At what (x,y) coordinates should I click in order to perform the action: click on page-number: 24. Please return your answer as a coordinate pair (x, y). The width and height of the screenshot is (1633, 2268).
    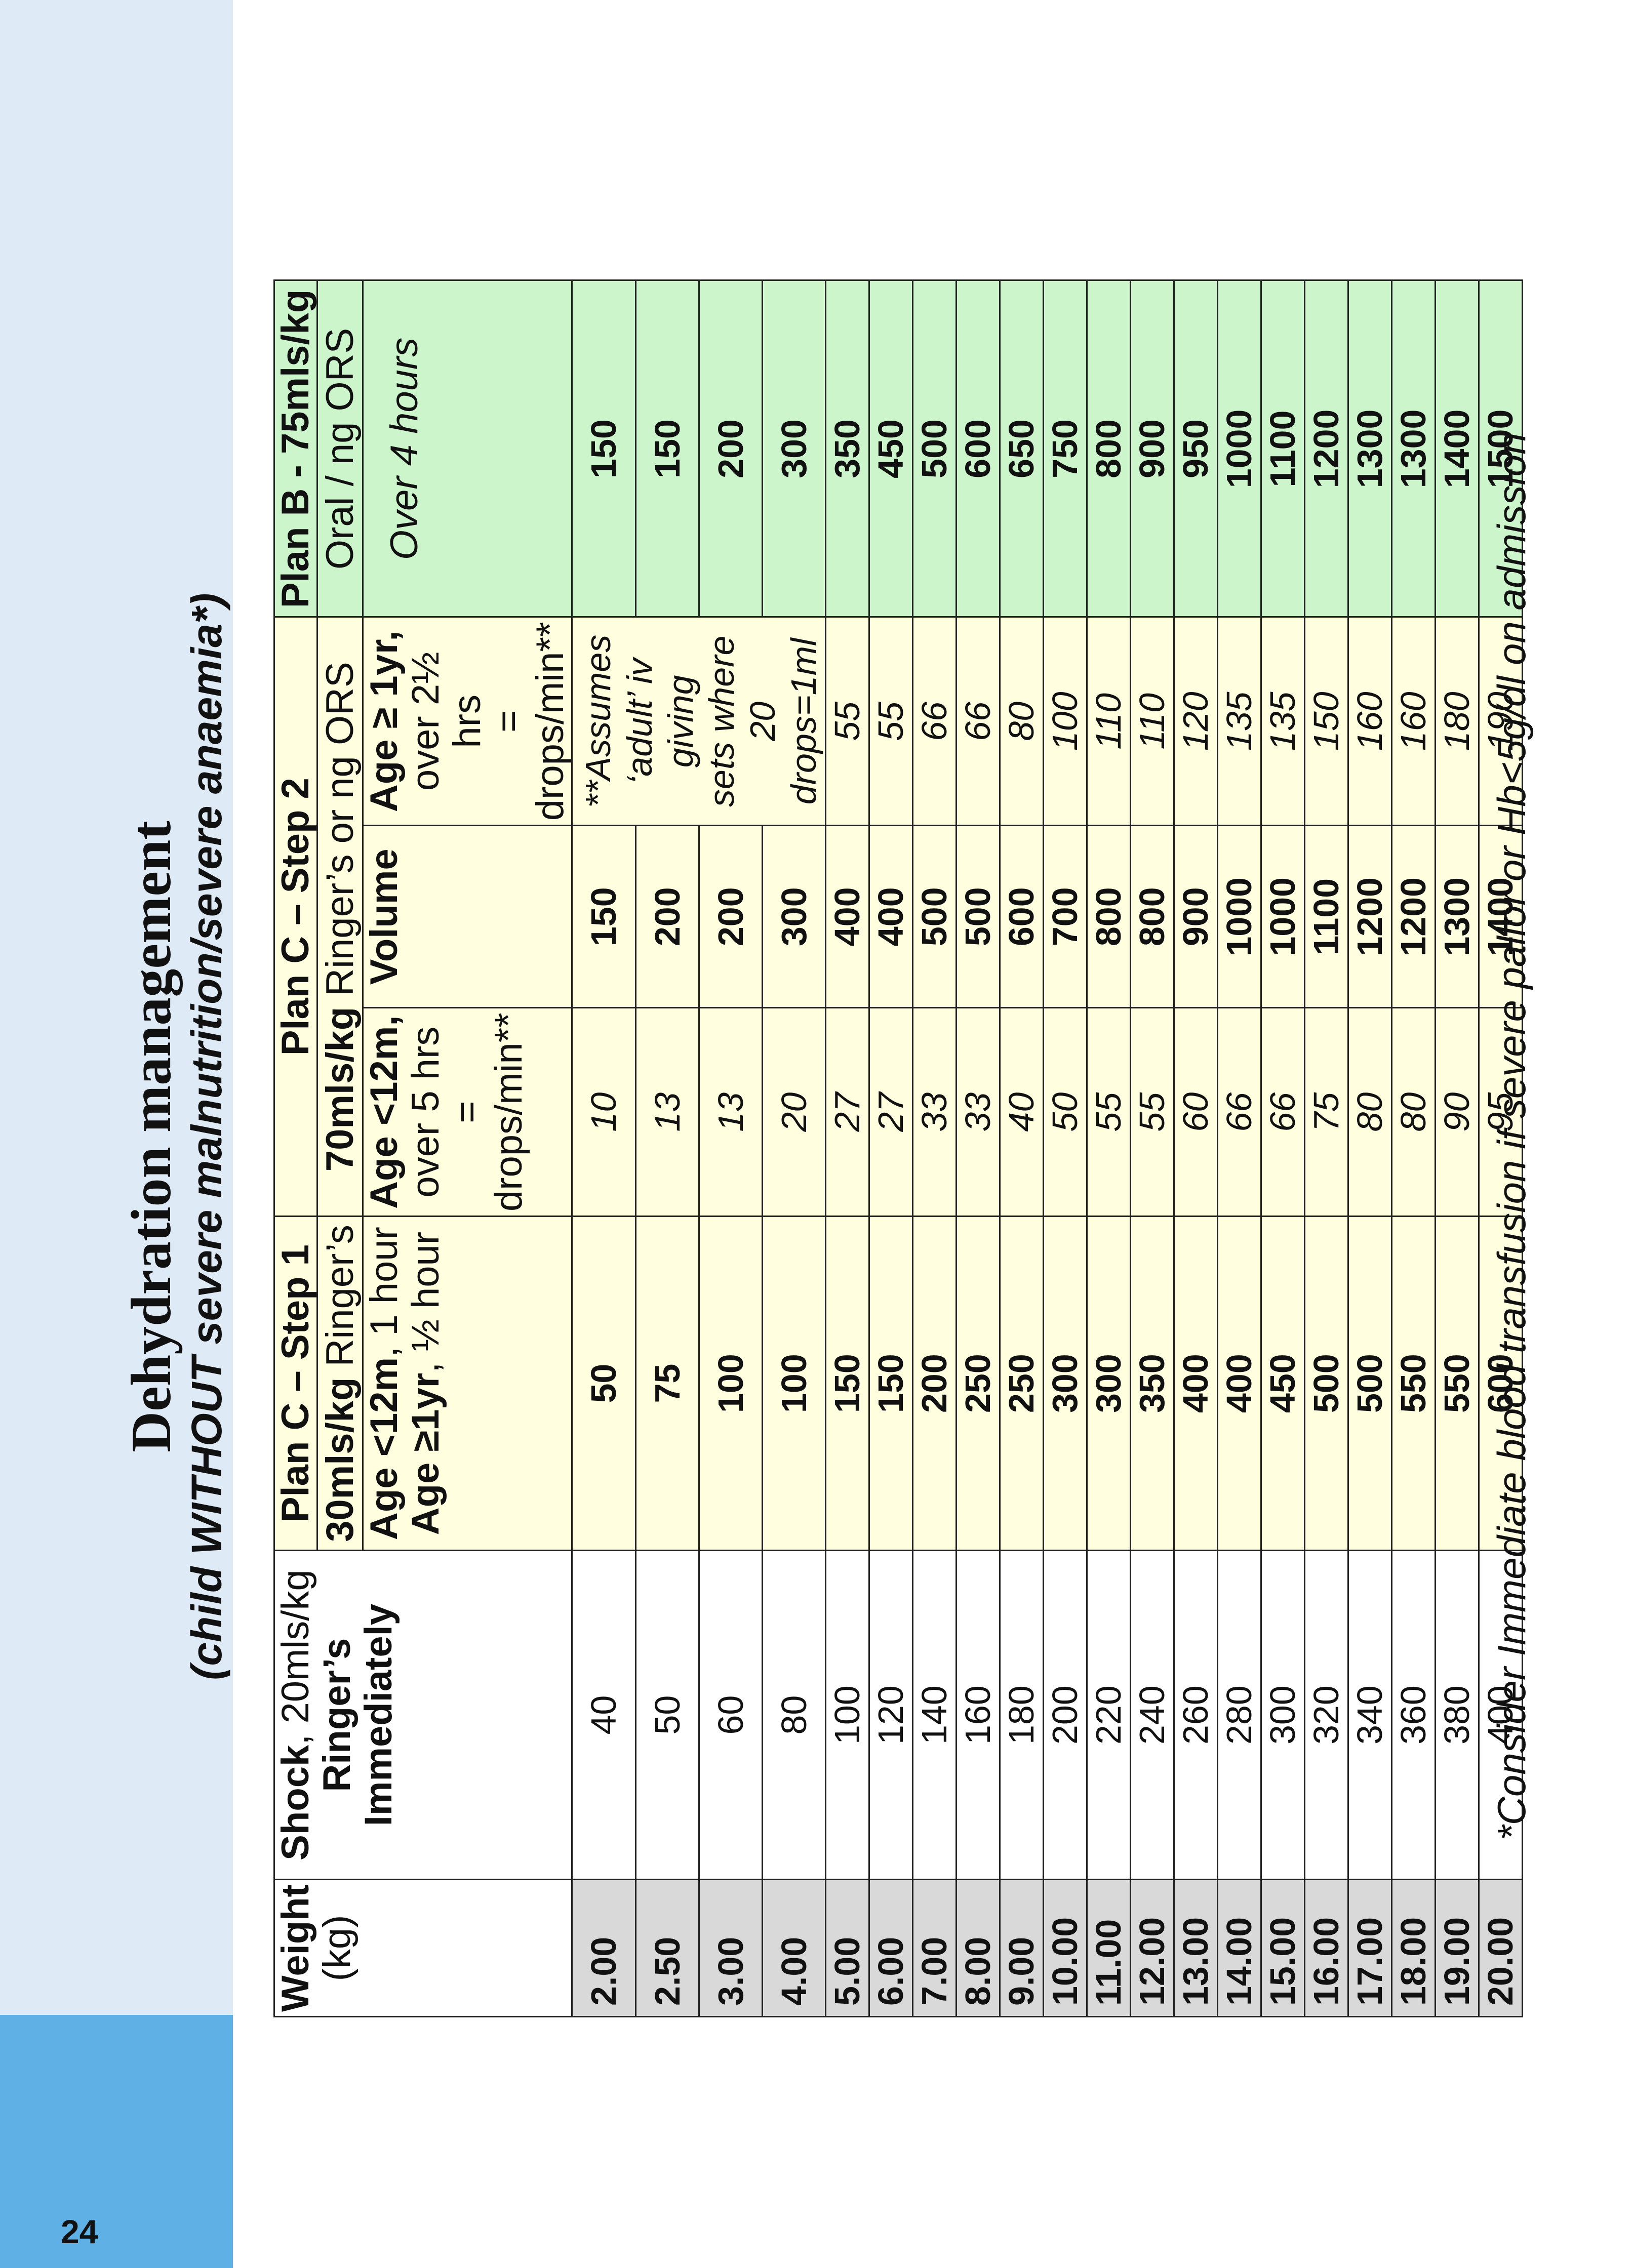
    Looking at the image, I should click on (79, 2231).